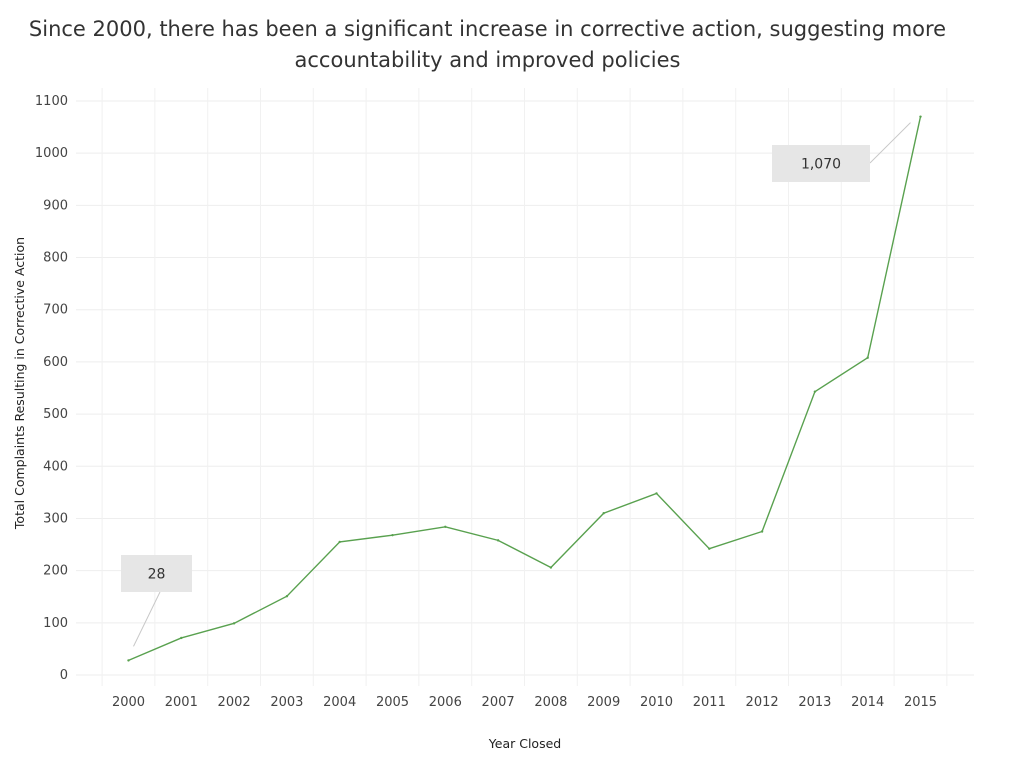 This screenshot has width=1014, height=774. Describe the element at coordinates (55, 518) in the screenshot. I see `y-tick-label: 300` at that location.